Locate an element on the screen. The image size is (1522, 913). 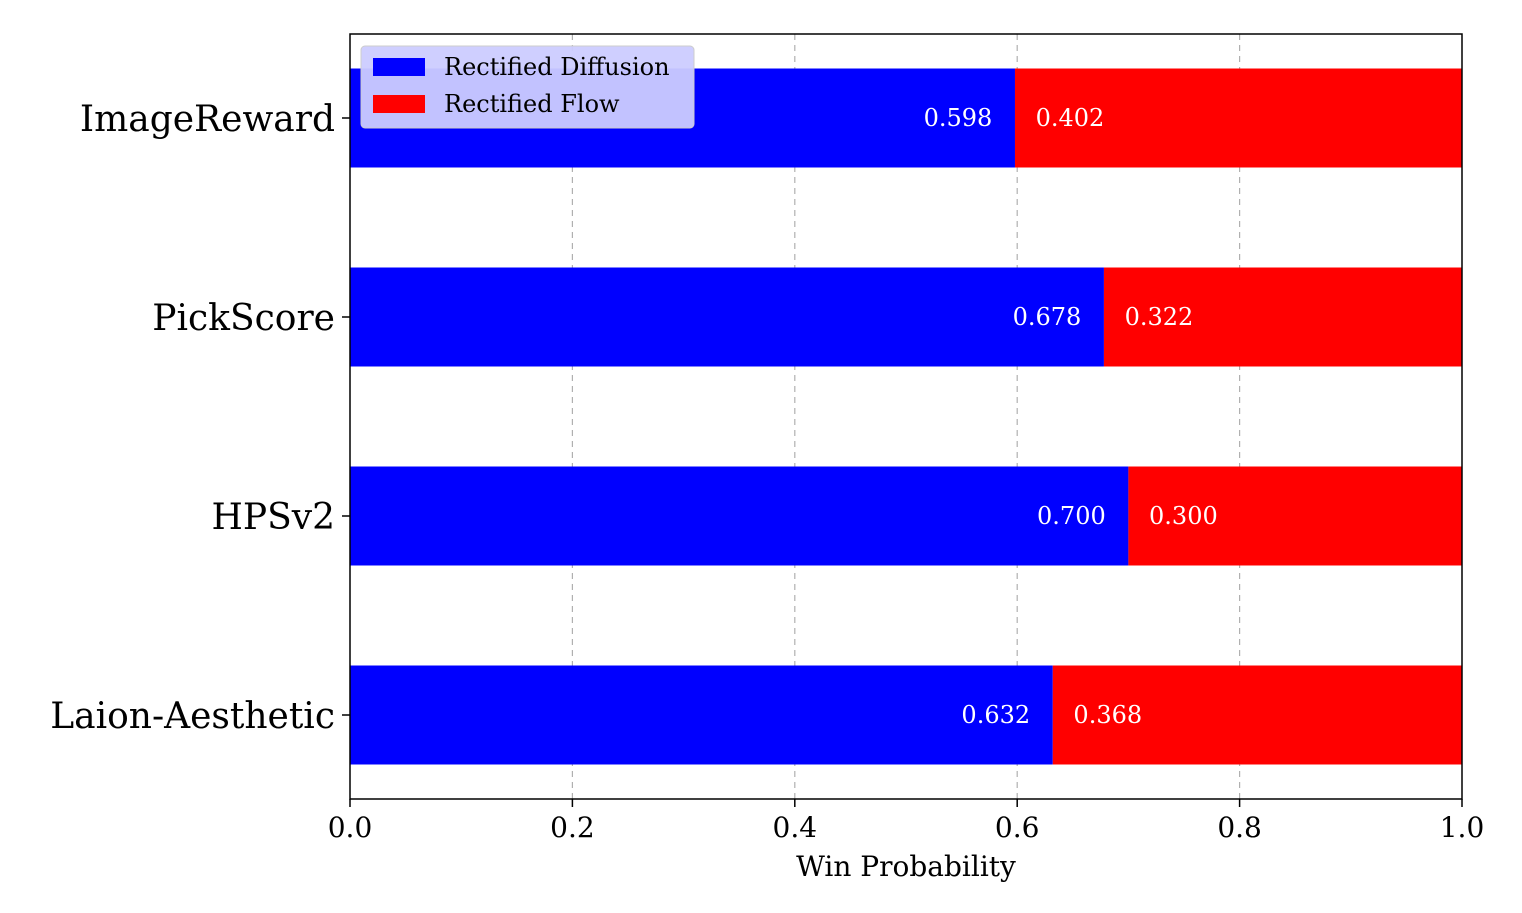
bar-label-rectified-diffusion-2: 0.700 is located at coordinates (1071, 516).